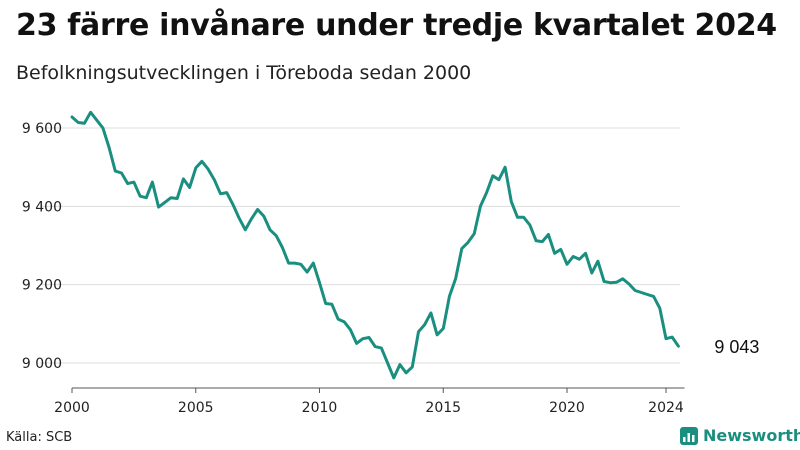 The height and width of the screenshot is (450, 800). Describe the element at coordinates (689, 435) in the screenshot. I see `bar-chart-logo-icon` at that location.